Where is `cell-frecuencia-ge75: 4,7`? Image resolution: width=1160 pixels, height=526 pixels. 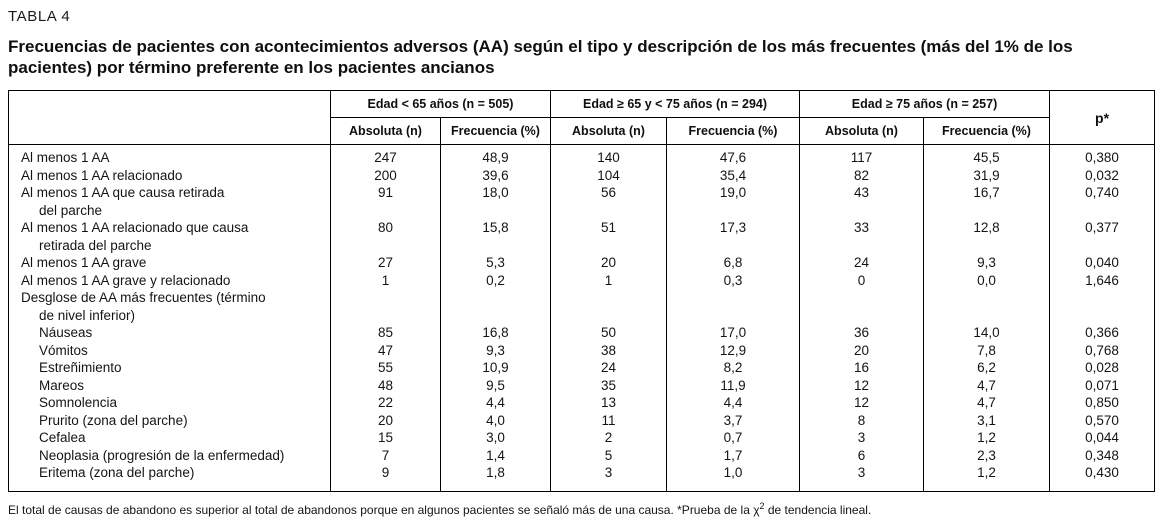 cell-frecuencia-ge75: 4,7 is located at coordinates (986, 403).